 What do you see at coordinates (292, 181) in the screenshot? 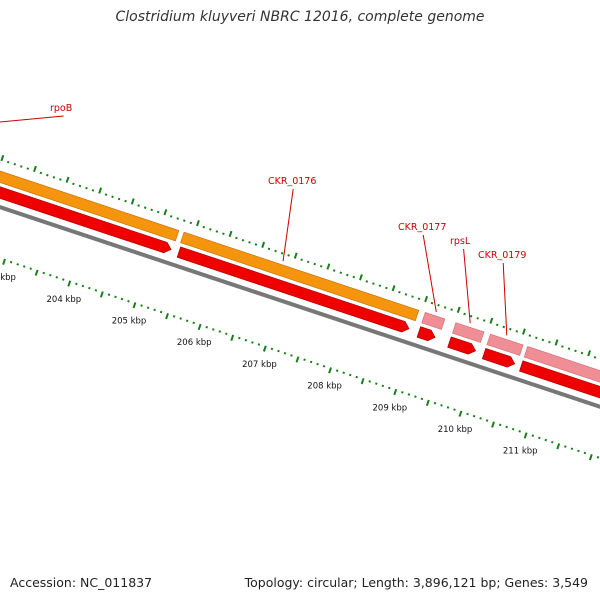
I see `gene-label-CKR_0176: CKR_0176` at bounding box center [292, 181].